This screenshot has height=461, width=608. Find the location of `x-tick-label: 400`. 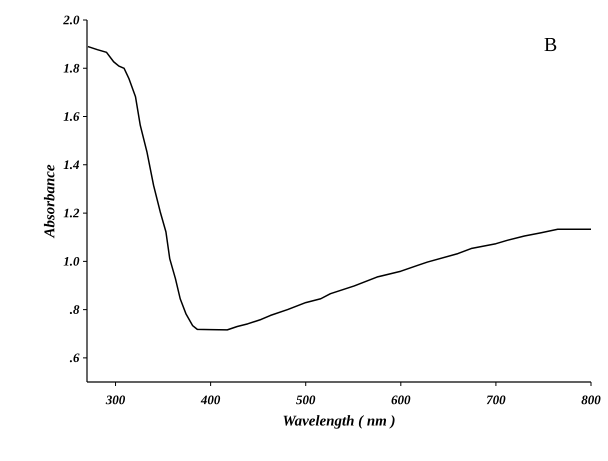

x-tick-label: 400 is located at coordinates (210, 400).